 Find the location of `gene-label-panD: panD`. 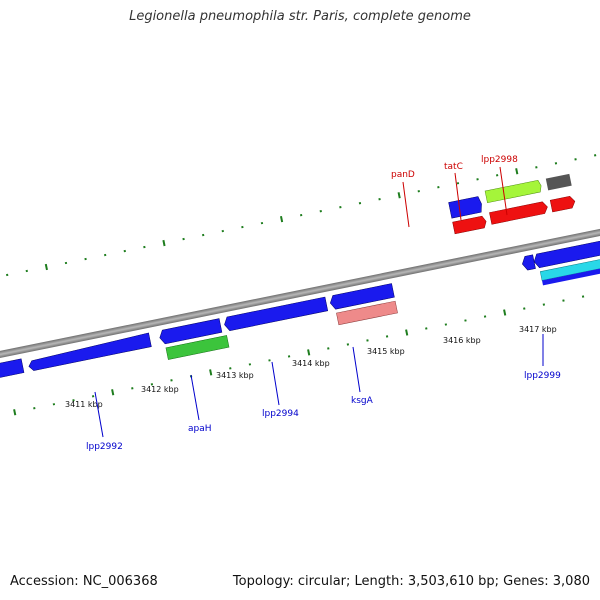

gene-label-panD: panD is located at coordinates (403, 175).